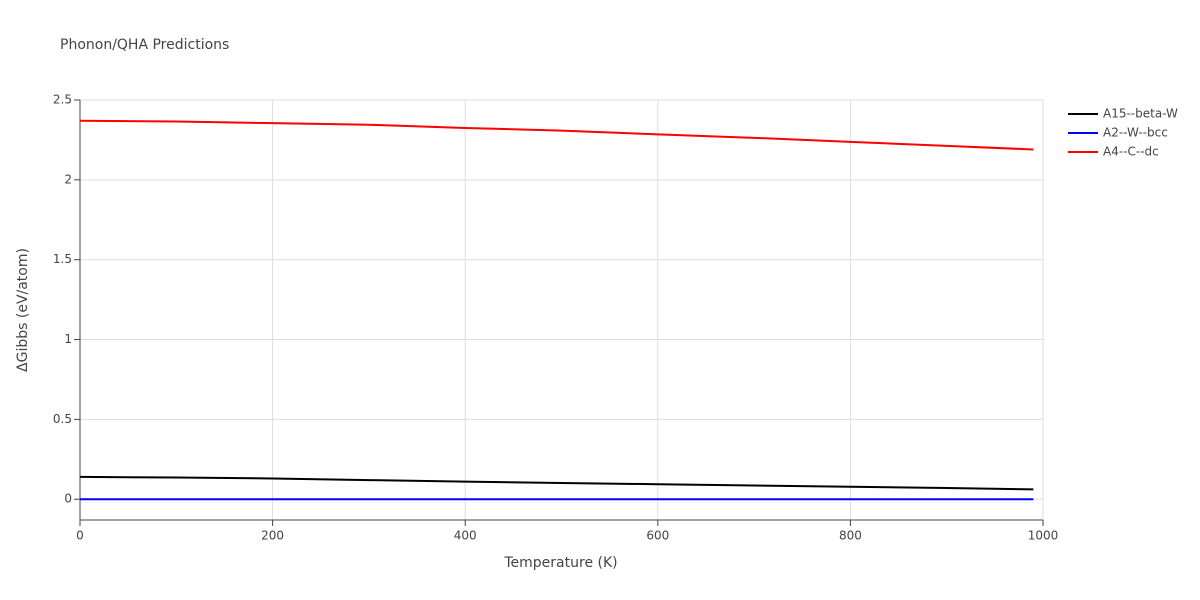  I want to click on y-tick-label: 1.5, so click(62, 259).